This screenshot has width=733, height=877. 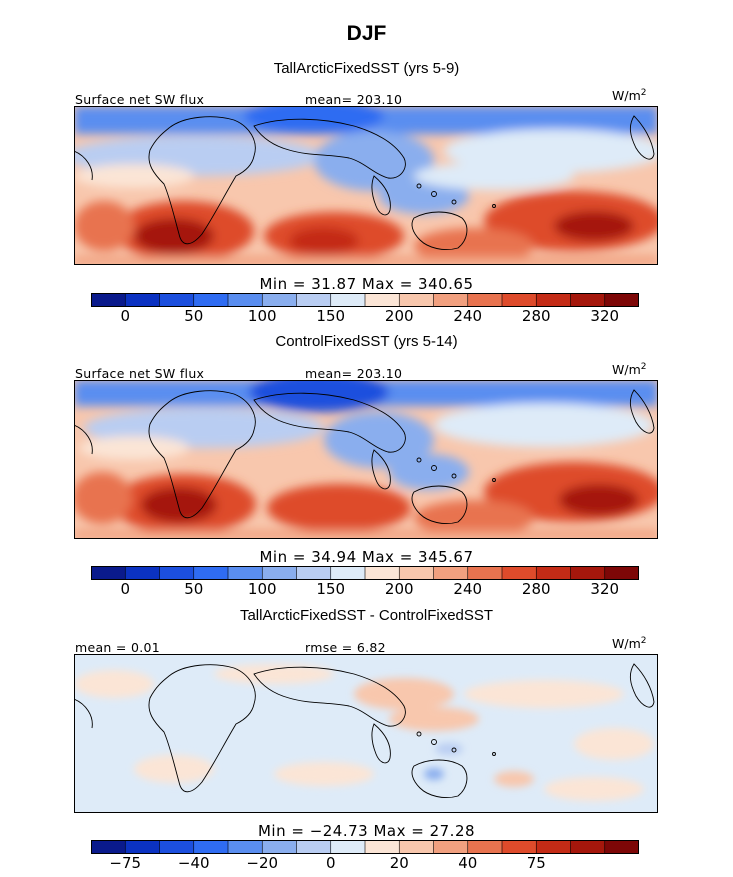 I want to click on panel-1-variable-label: Surface net SW flux, so click(x=140, y=99).